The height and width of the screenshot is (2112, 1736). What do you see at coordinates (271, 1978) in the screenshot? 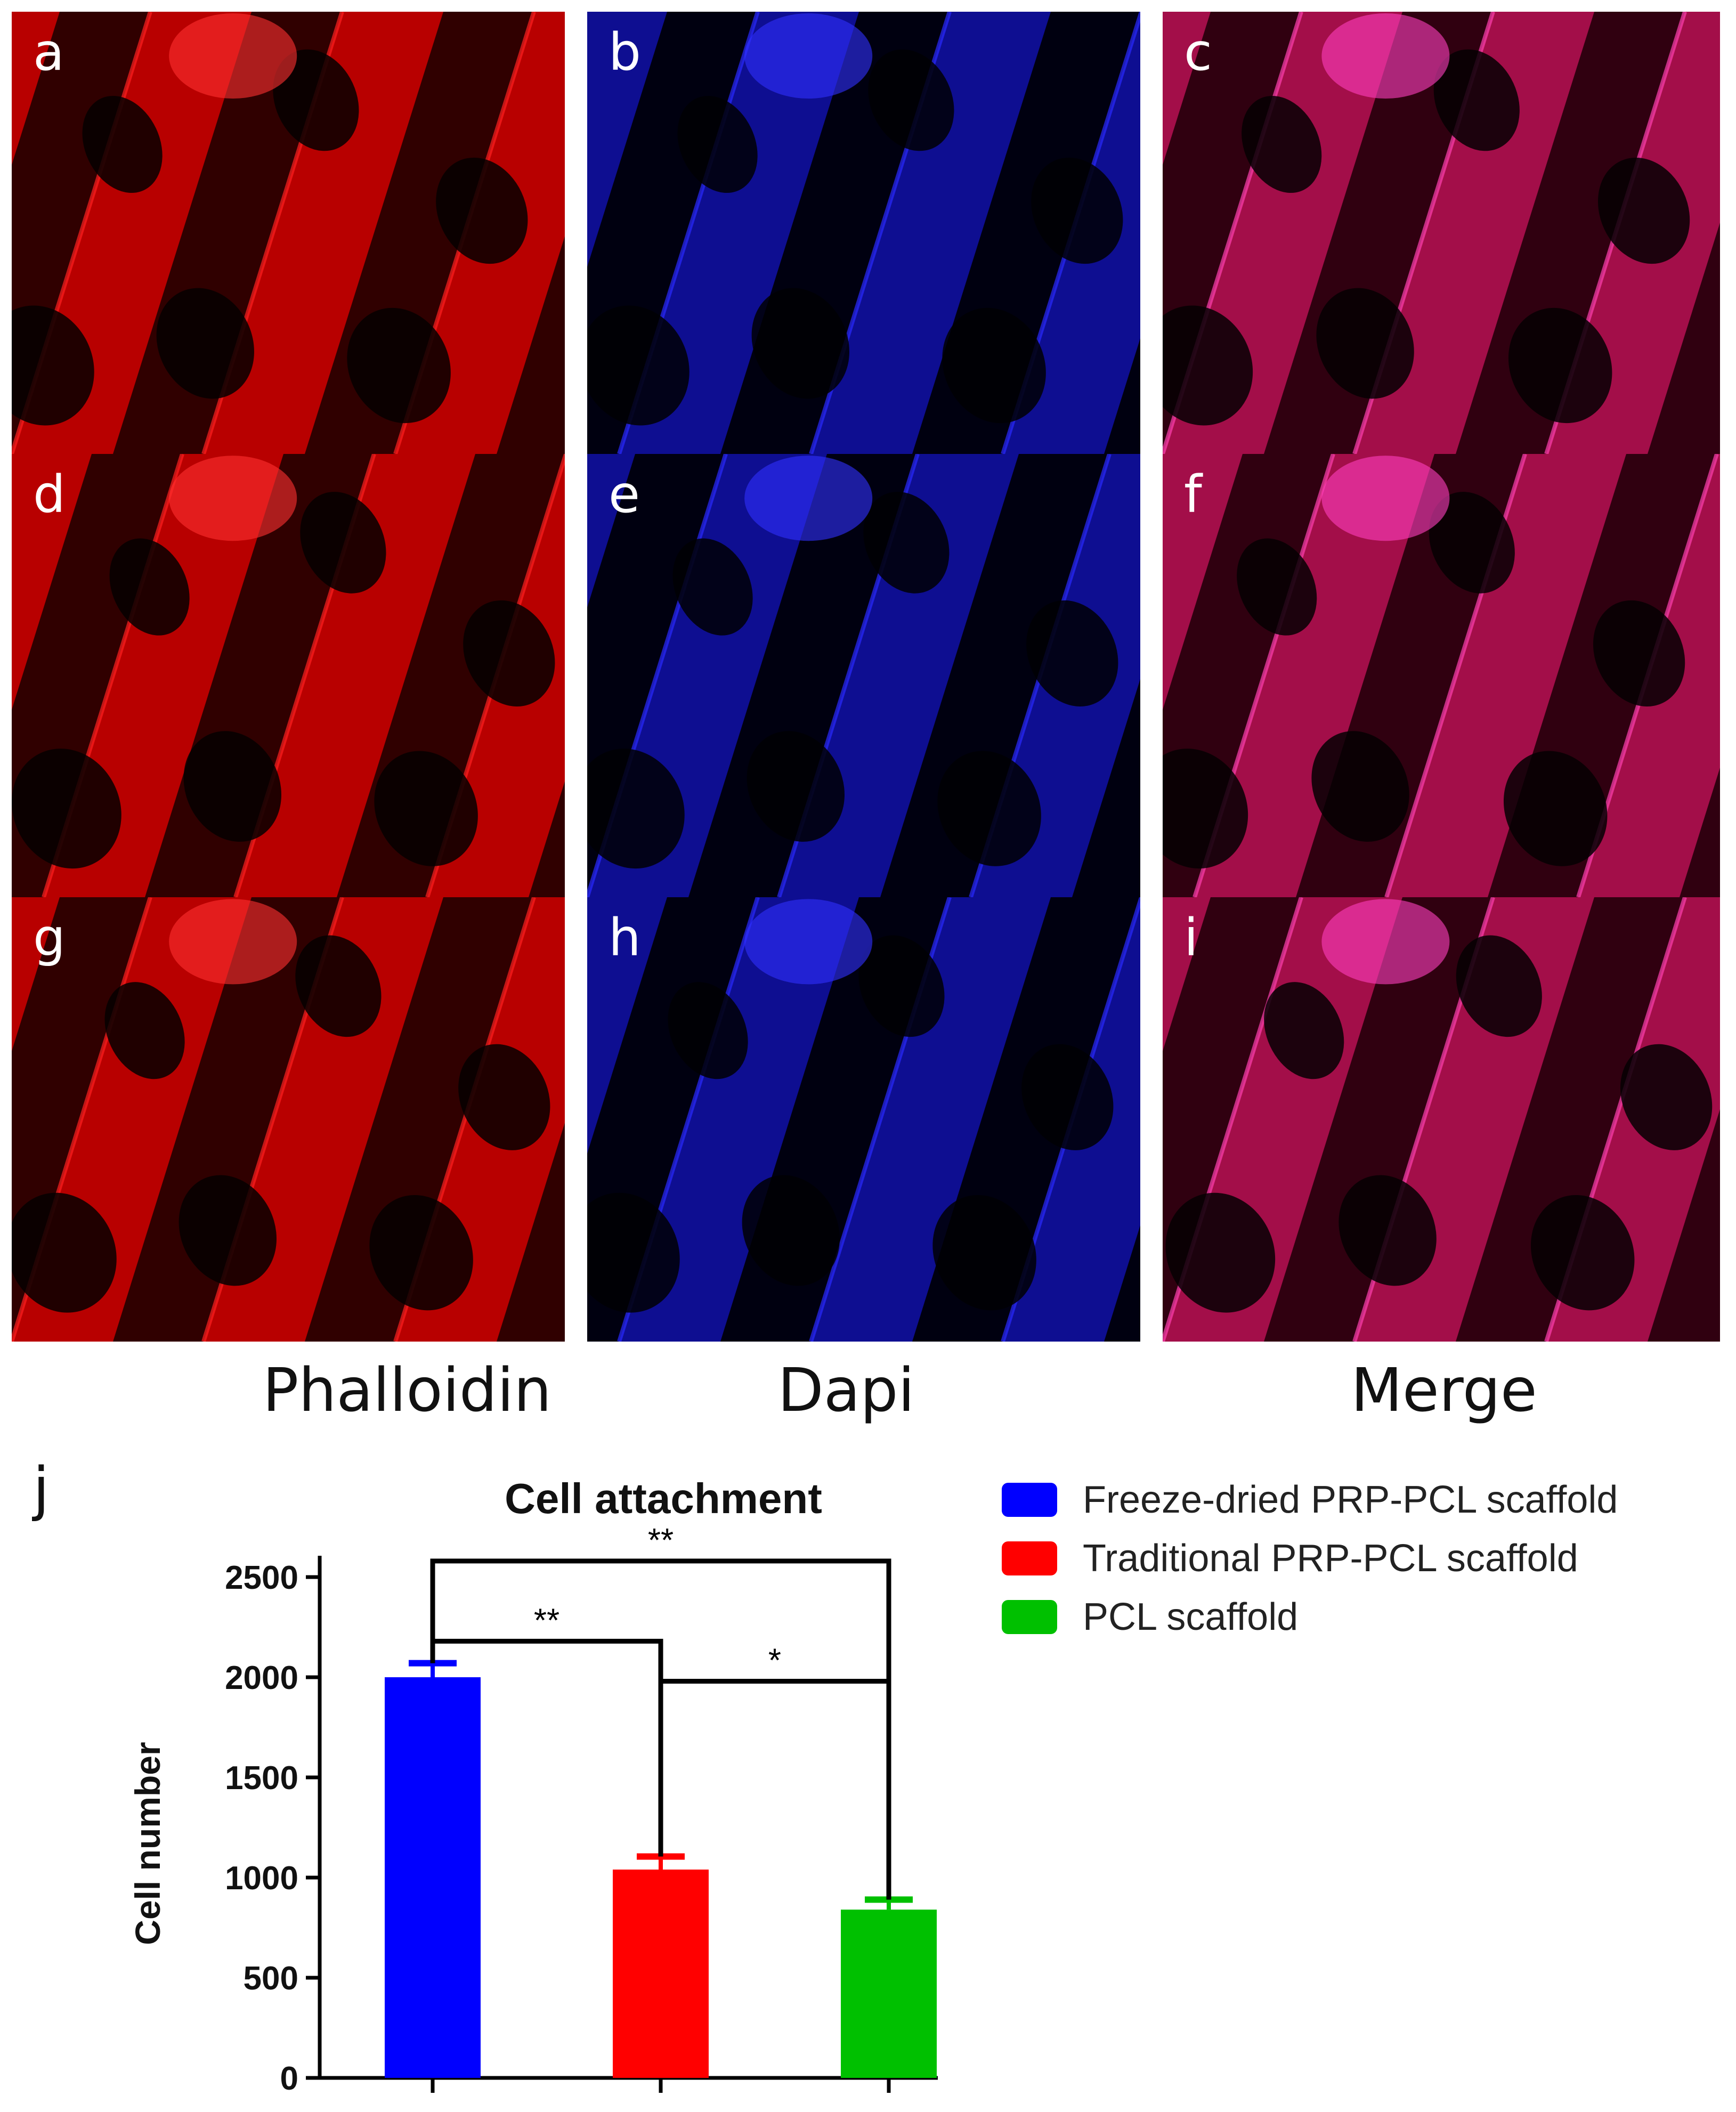
I see `y-tick-label: 500` at bounding box center [271, 1978].